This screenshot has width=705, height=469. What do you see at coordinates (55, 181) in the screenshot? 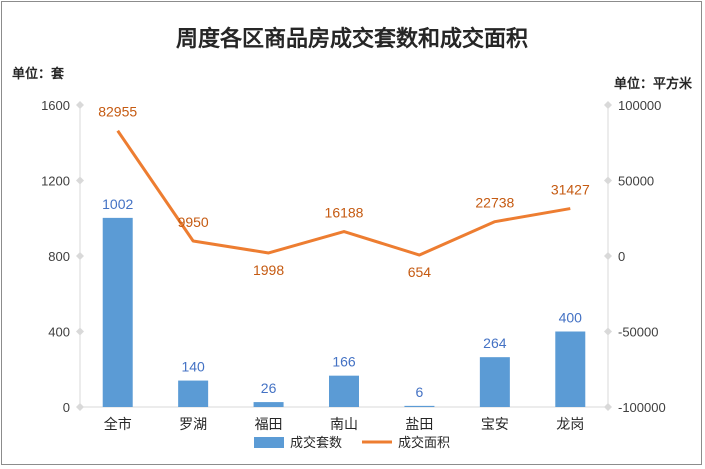
I see `left-tick-label: 1200` at bounding box center [55, 181].